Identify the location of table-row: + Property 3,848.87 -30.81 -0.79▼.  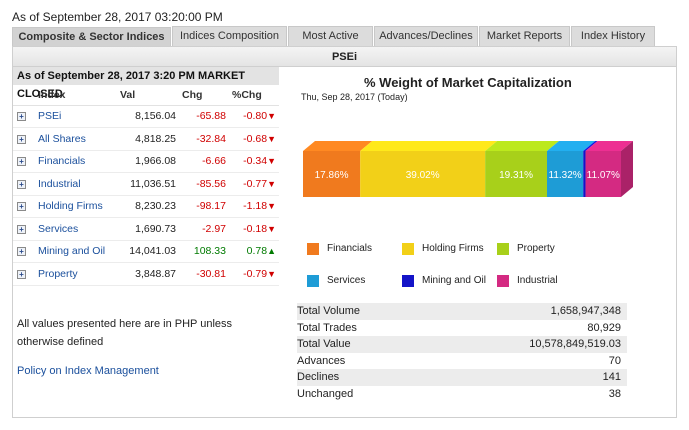
(146, 274).